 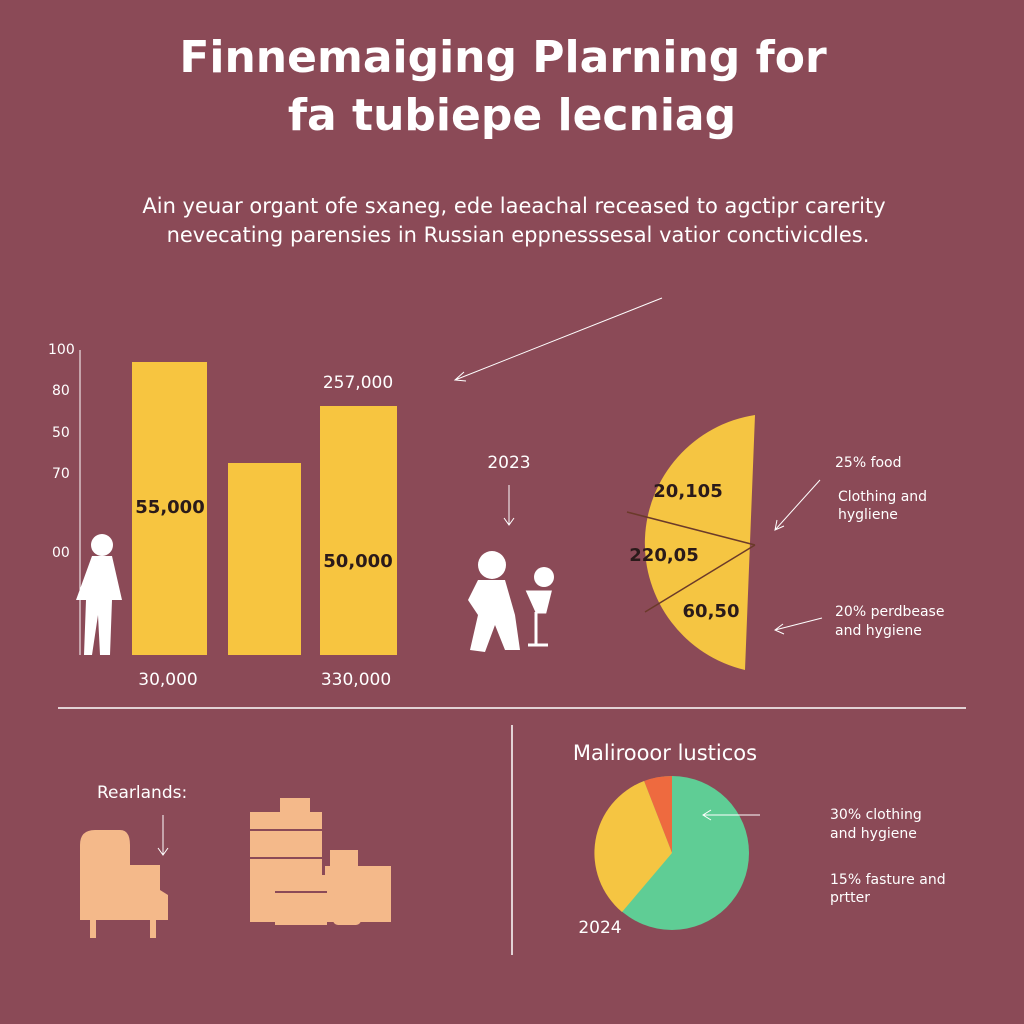 What do you see at coordinates (61, 553) in the screenshot?
I see `axis-label: 00` at bounding box center [61, 553].